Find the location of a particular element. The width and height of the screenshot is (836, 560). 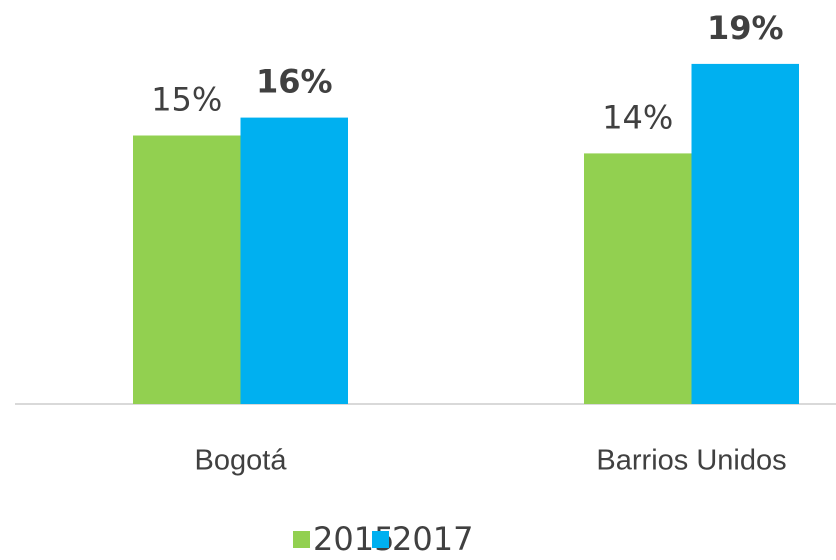

data-label: 19% is located at coordinates (745, 28).